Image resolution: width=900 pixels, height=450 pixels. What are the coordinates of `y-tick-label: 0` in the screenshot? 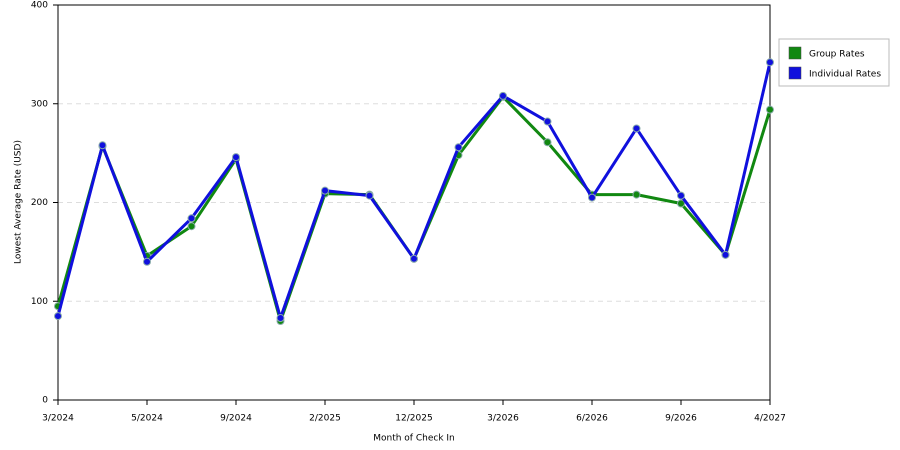 It's located at (45, 401).